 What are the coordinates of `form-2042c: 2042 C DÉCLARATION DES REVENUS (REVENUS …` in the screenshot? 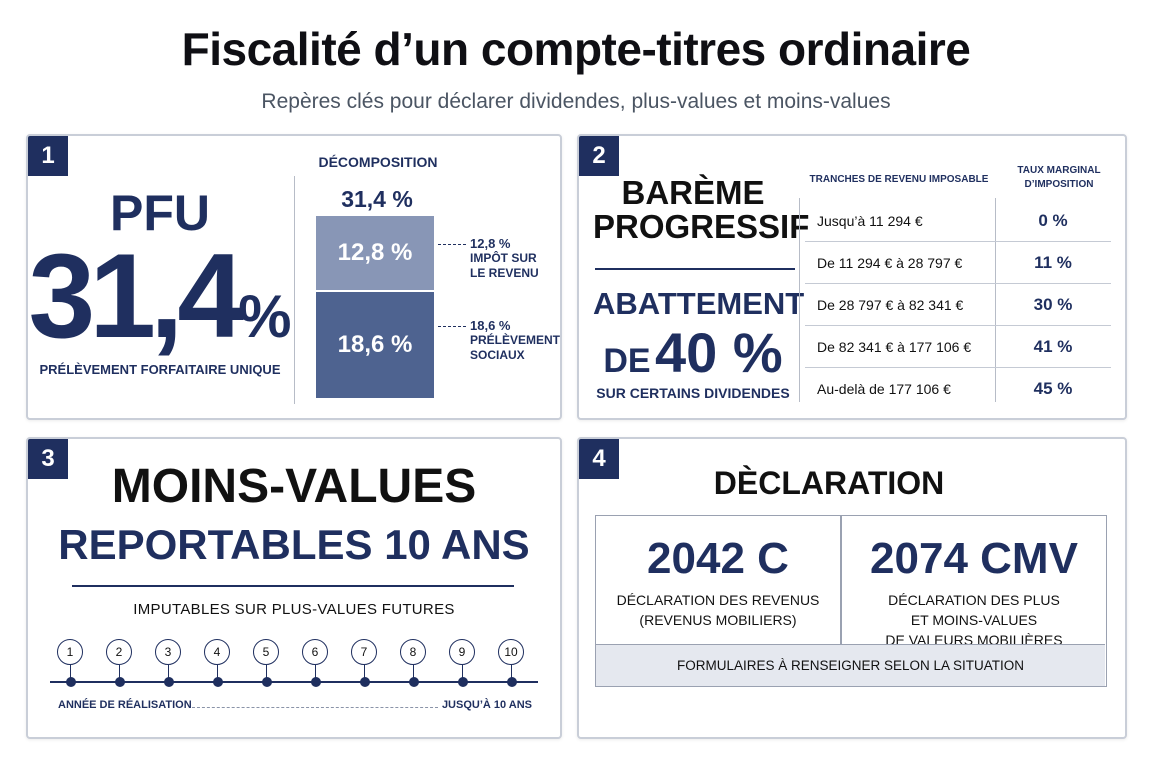 It's located at (718, 581).